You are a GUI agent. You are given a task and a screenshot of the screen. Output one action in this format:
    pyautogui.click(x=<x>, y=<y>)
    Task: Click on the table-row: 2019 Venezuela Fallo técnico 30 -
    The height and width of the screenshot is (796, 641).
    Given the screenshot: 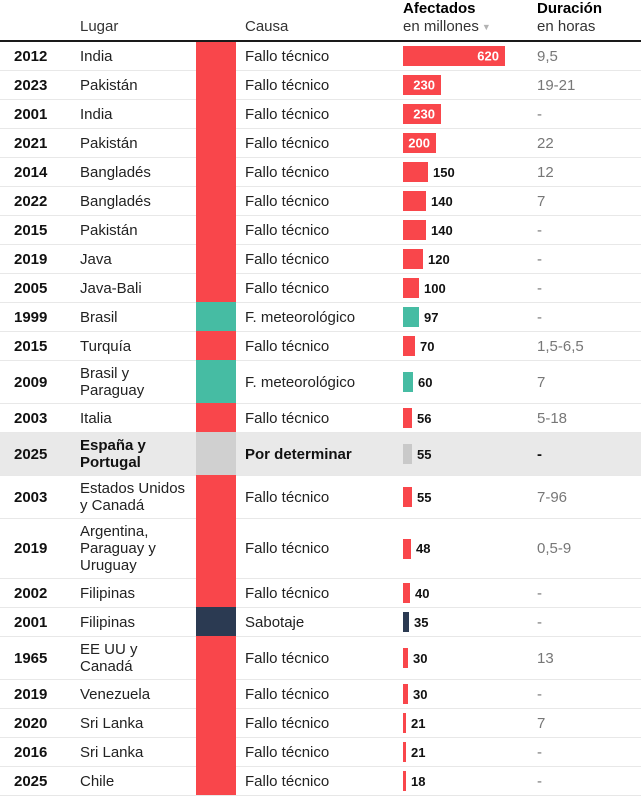 What is the action you would take?
    pyautogui.click(x=320, y=693)
    